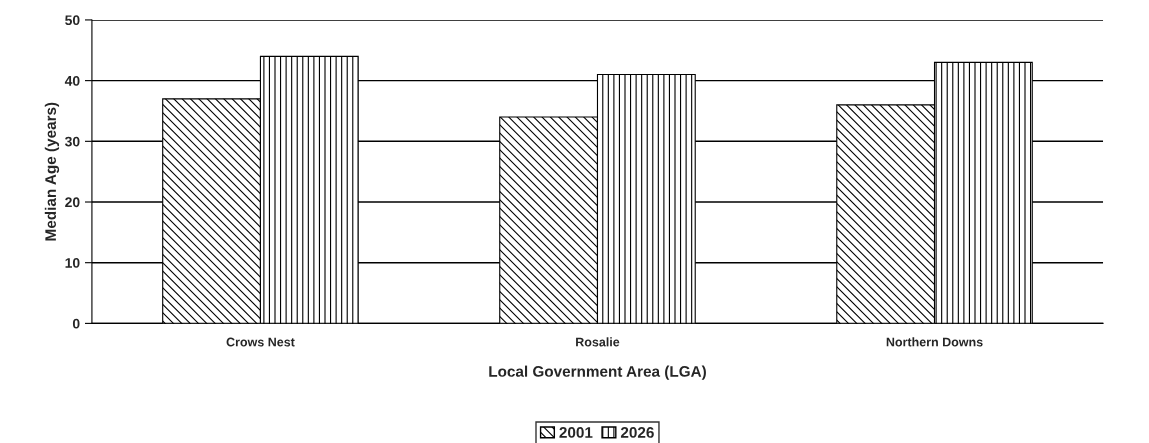 Image resolution: width=1149 pixels, height=443 pixels. I want to click on y-tick-label: 40, so click(72, 80).